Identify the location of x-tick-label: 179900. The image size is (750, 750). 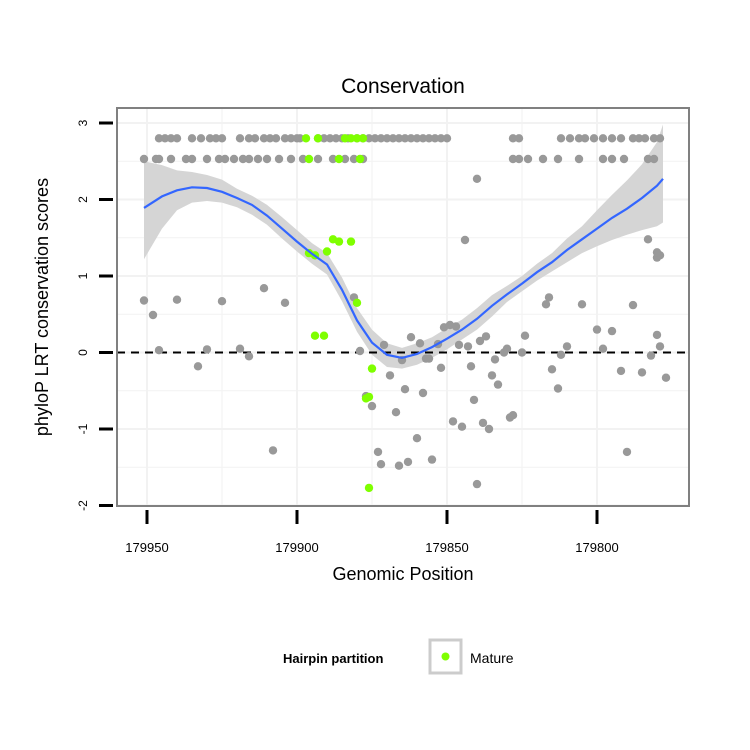
(296, 547).